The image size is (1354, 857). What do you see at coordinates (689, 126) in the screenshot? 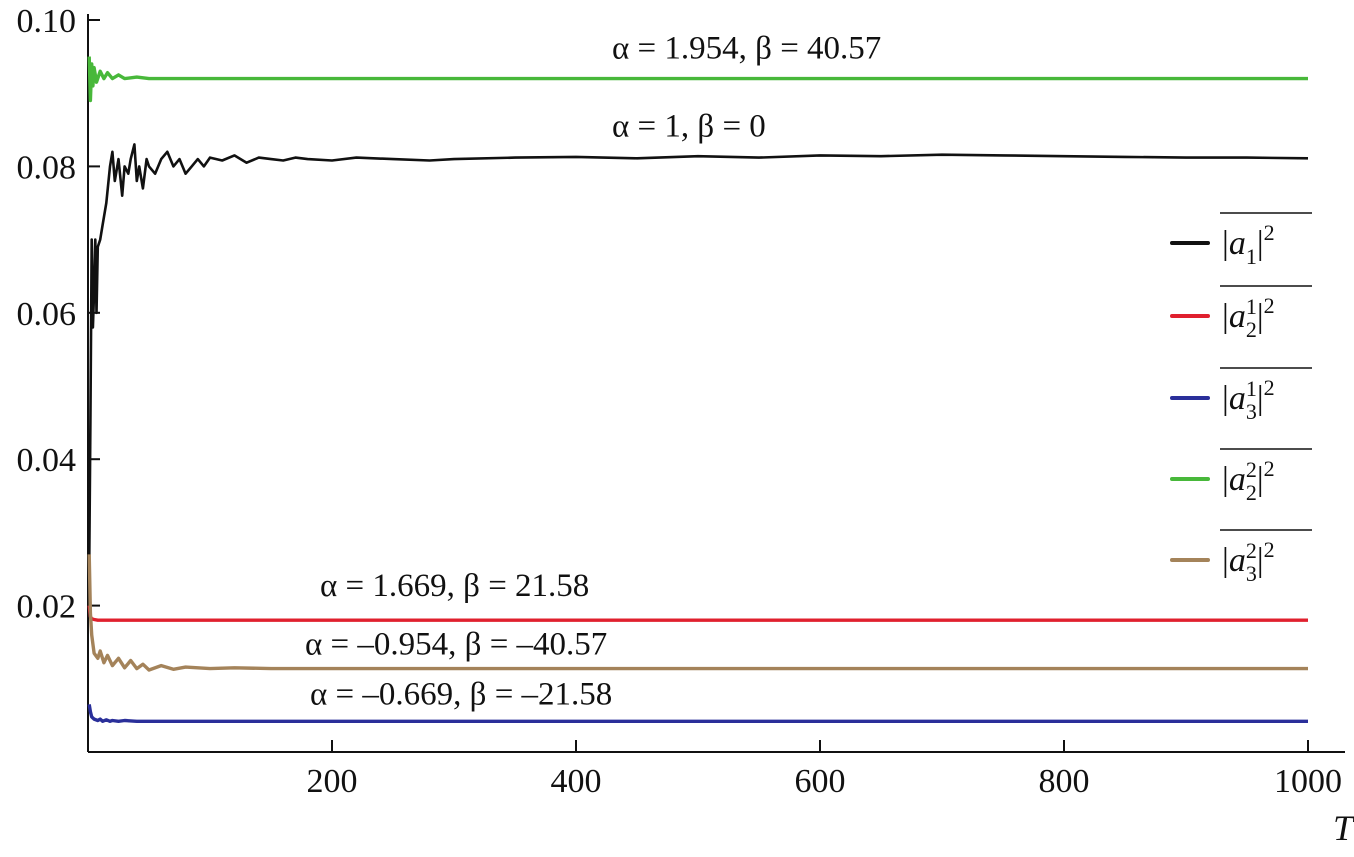
I see `series-annotation-1: α = 1, β = 0` at bounding box center [689, 126].